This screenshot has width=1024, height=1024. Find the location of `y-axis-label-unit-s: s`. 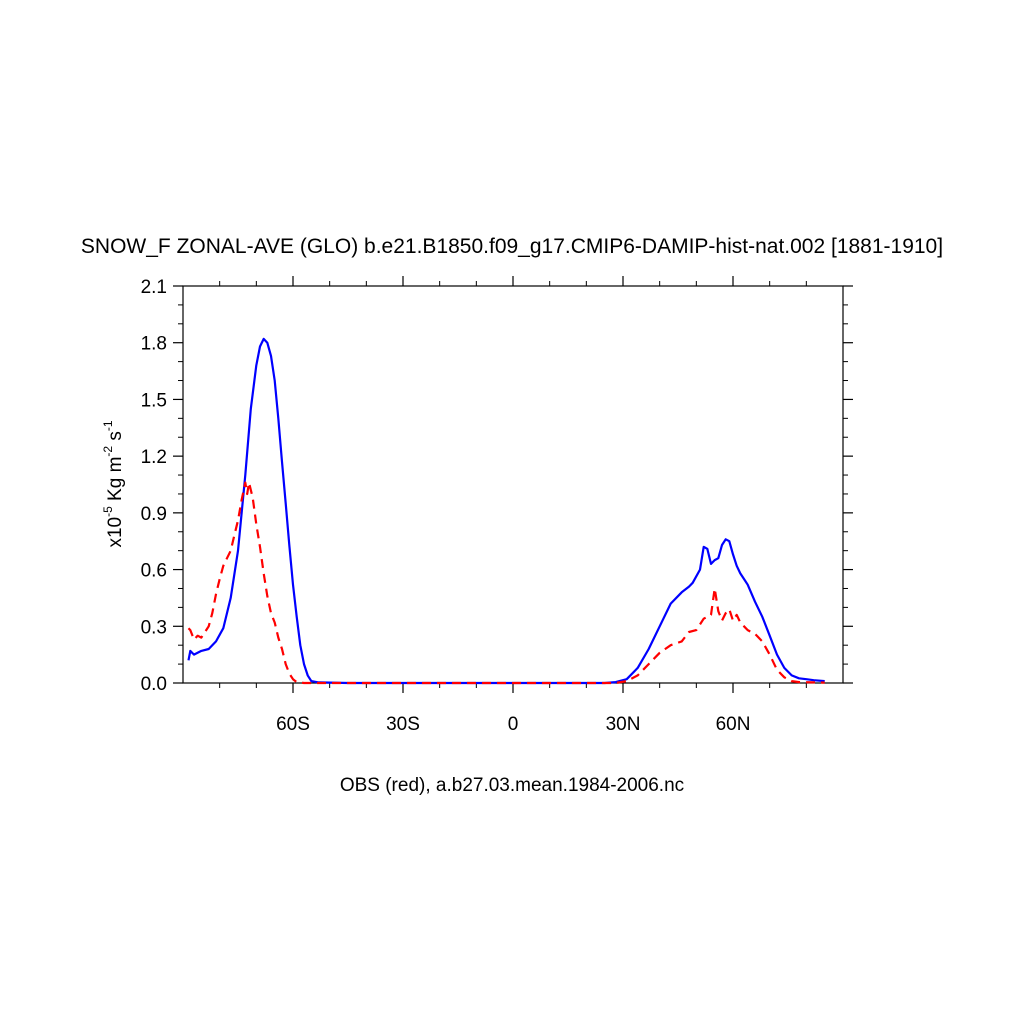

y-axis-label-unit-s: s is located at coordinates (115, 438).